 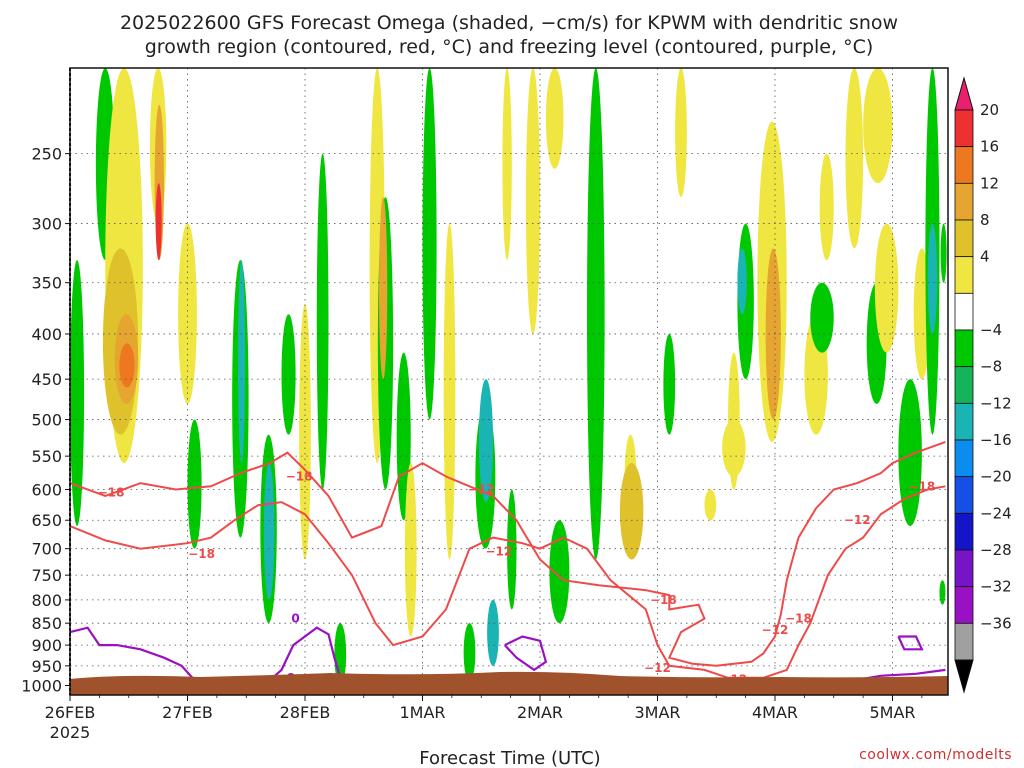 I want to click on y-tick-label: 650, so click(x=46, y=520).